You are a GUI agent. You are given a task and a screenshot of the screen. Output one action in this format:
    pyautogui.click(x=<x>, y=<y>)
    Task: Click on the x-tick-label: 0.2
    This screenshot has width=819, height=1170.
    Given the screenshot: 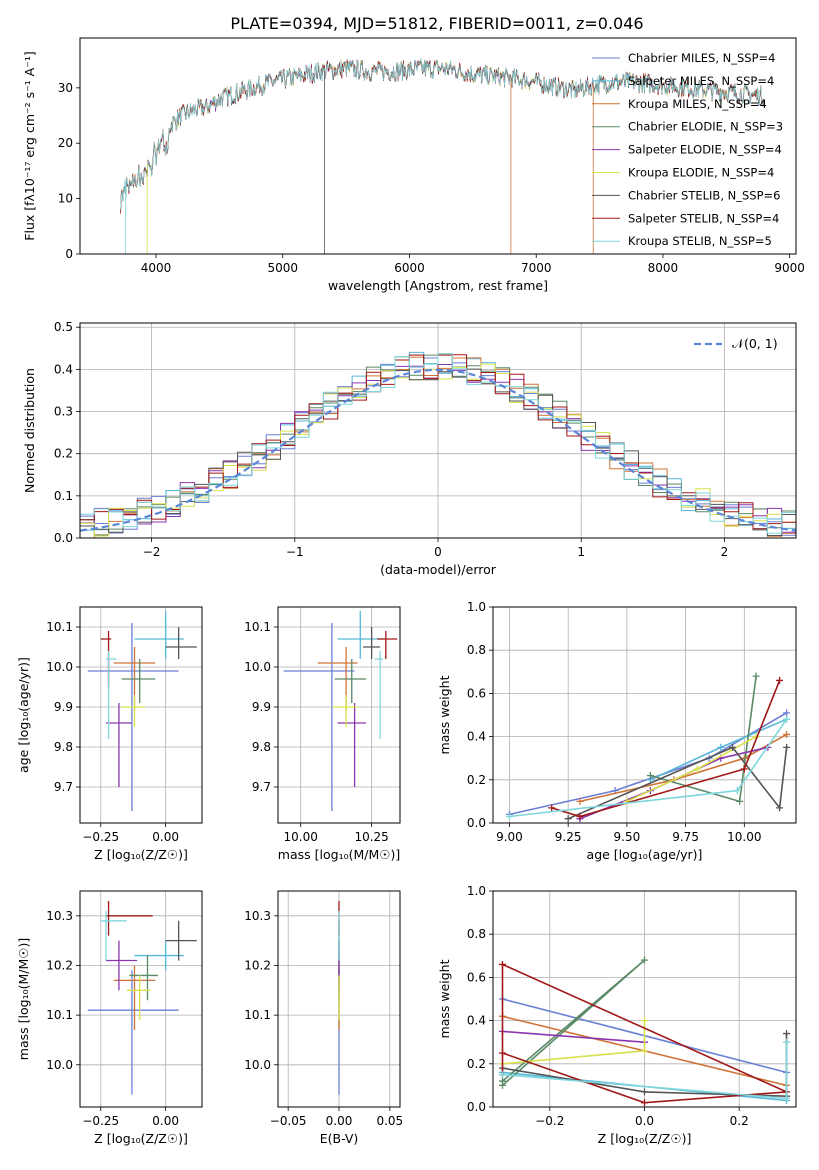 What is the action you would take?
    pyautogui.click(x=739, y=1121)
    